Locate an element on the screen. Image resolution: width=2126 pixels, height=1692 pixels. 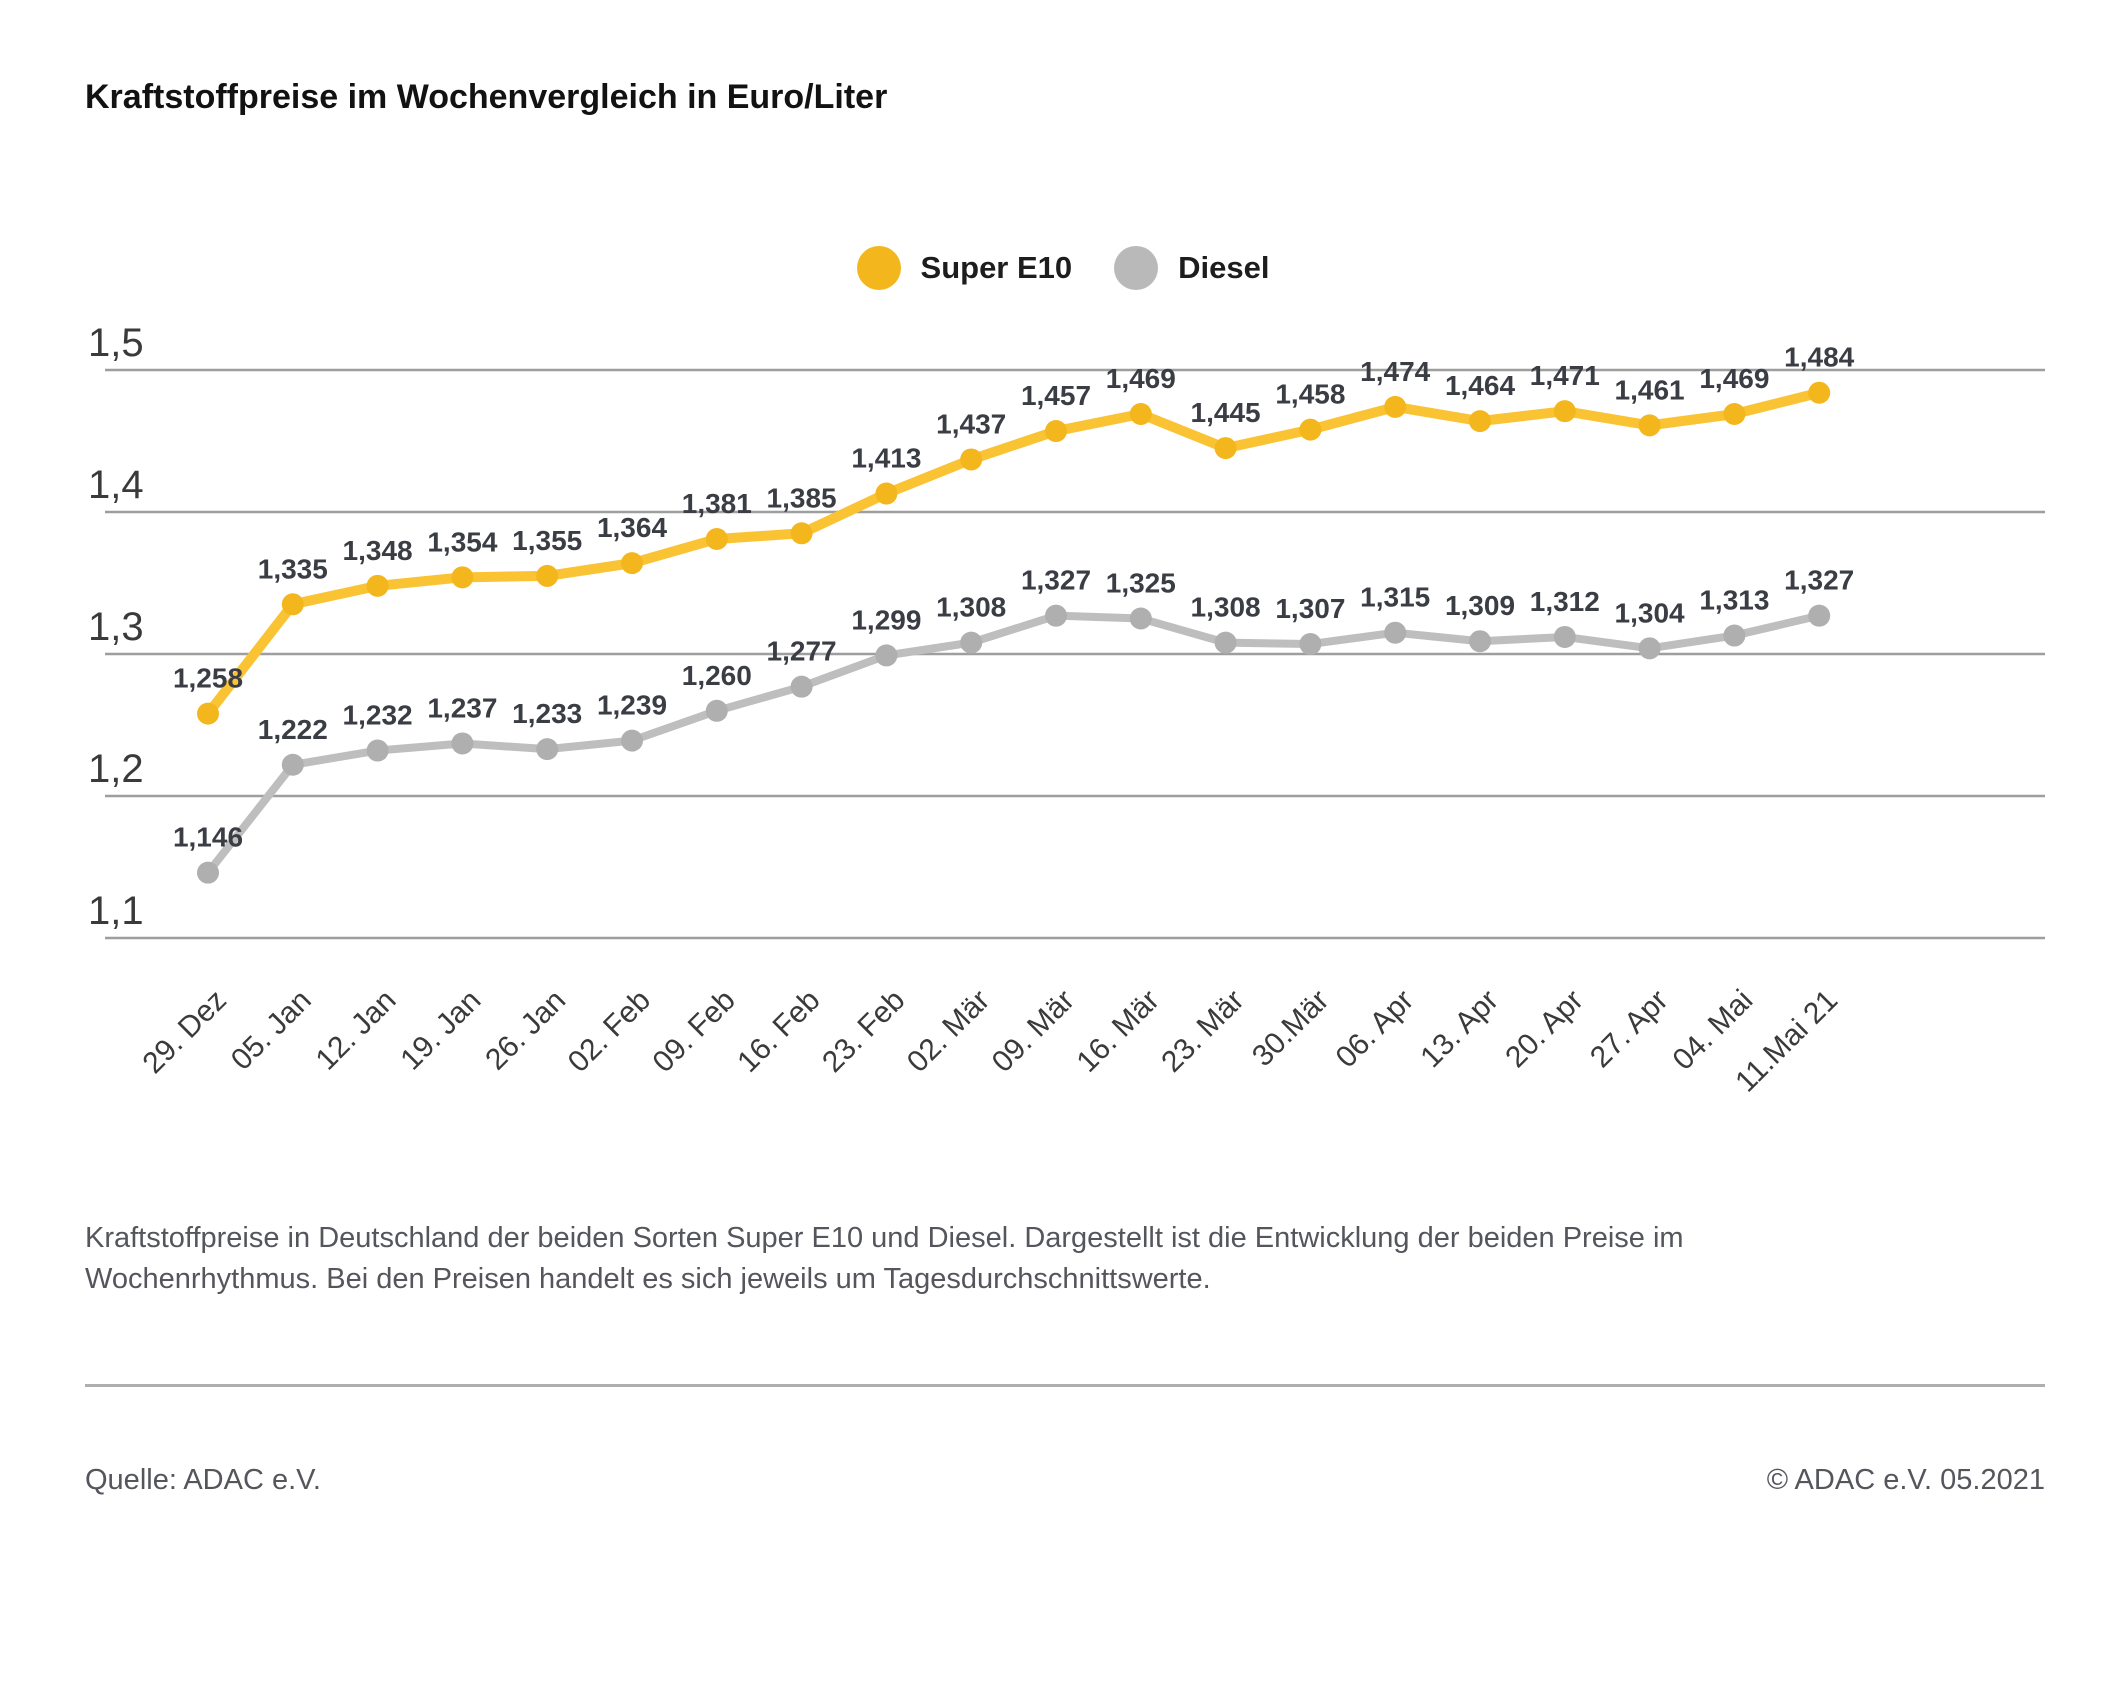
legend-label-diesel: Diesel is located at coordinates (1224, 267).